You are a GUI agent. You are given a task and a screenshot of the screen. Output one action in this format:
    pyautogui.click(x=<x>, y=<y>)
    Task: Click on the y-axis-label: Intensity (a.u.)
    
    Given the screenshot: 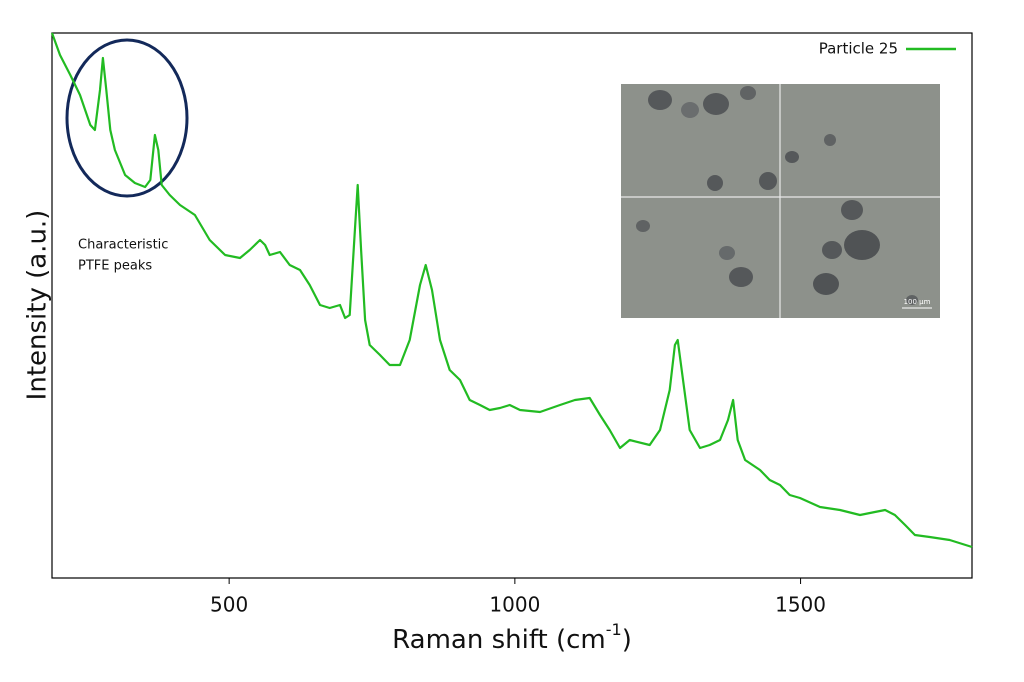 What is the action you would take?
    pyautogui.click(x=38, y=305)
    